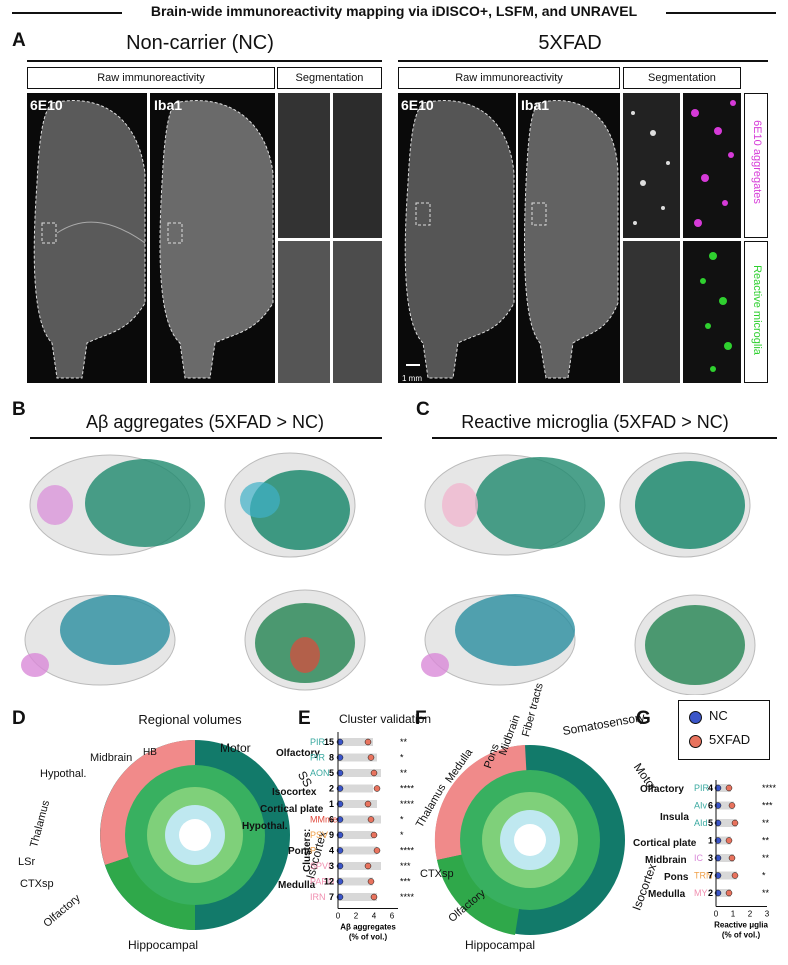 The height and width of the screenshot is (965, 788). I want to click on e-cluster-label: 5, so click(331, 773).